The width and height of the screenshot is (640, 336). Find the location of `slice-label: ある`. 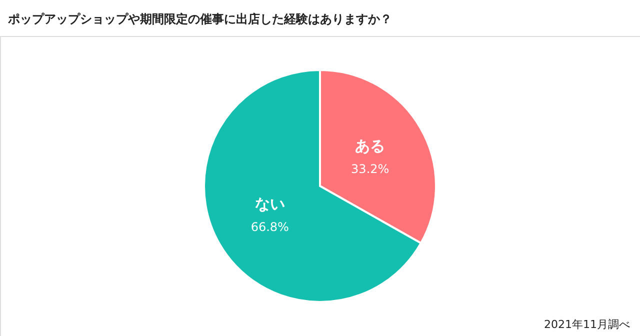

slice-label: ある is located at coordinates (370, 145).